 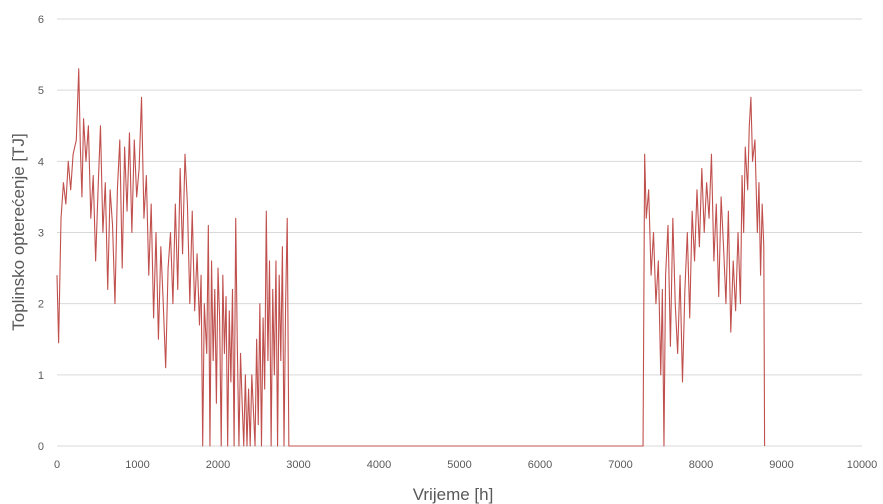 What do you see at coordinates (701, 465) in the screenshot?
I see `x-tick-label: 8000` at bounding box center [701, 465].